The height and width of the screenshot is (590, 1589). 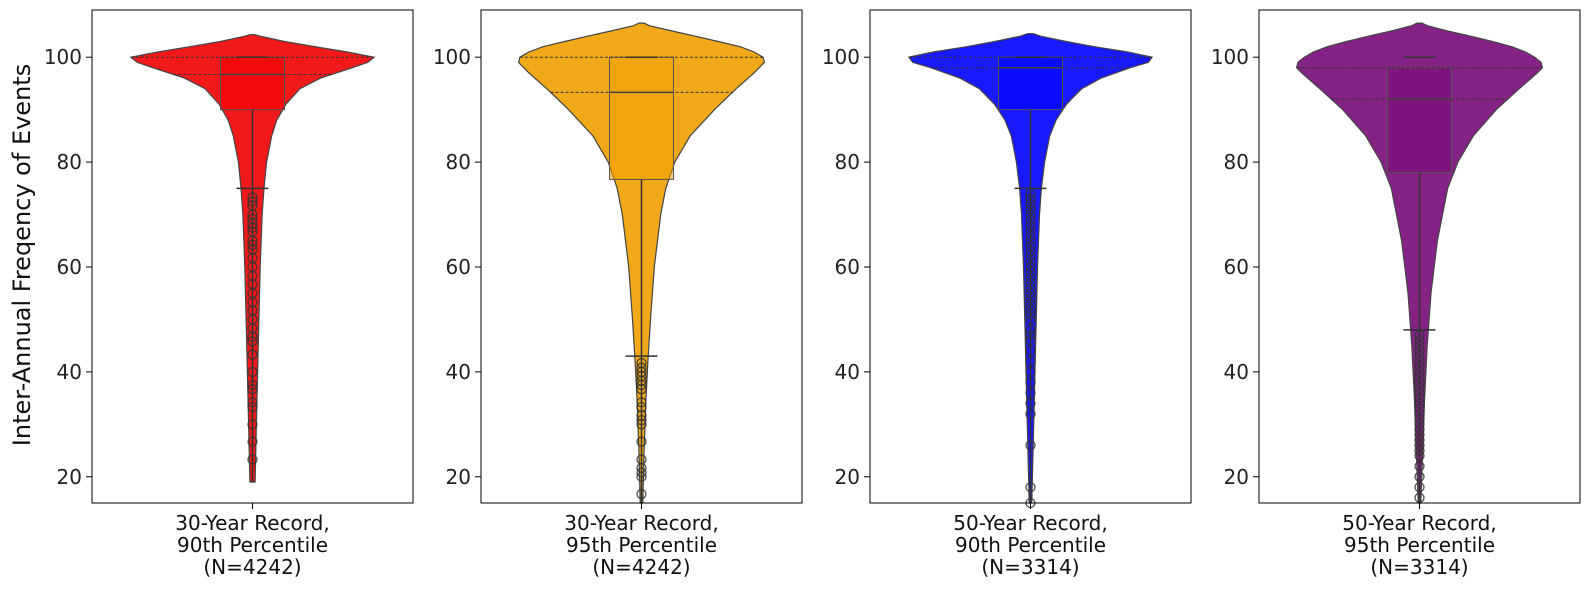 What do you see at coordinates (1419, 523) in the screenshot?
I see `category-label-line: 50-Year Record,` at bounding box center [1419, 523].